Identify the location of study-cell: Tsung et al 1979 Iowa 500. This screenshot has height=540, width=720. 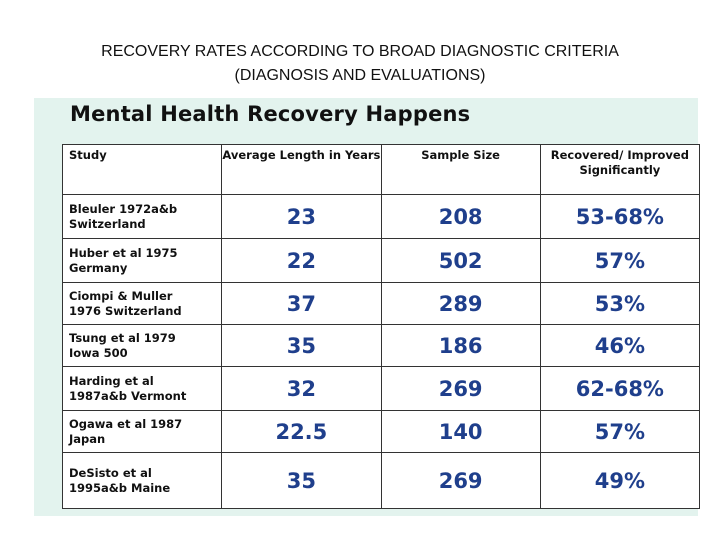
(142, 345).